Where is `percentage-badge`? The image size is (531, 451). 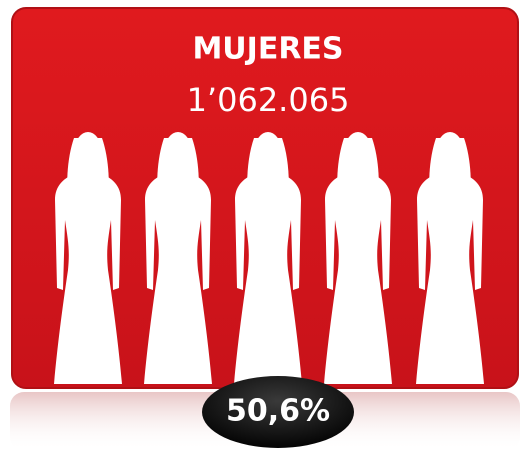
percentage-badge is located at coordinates (278, 412).